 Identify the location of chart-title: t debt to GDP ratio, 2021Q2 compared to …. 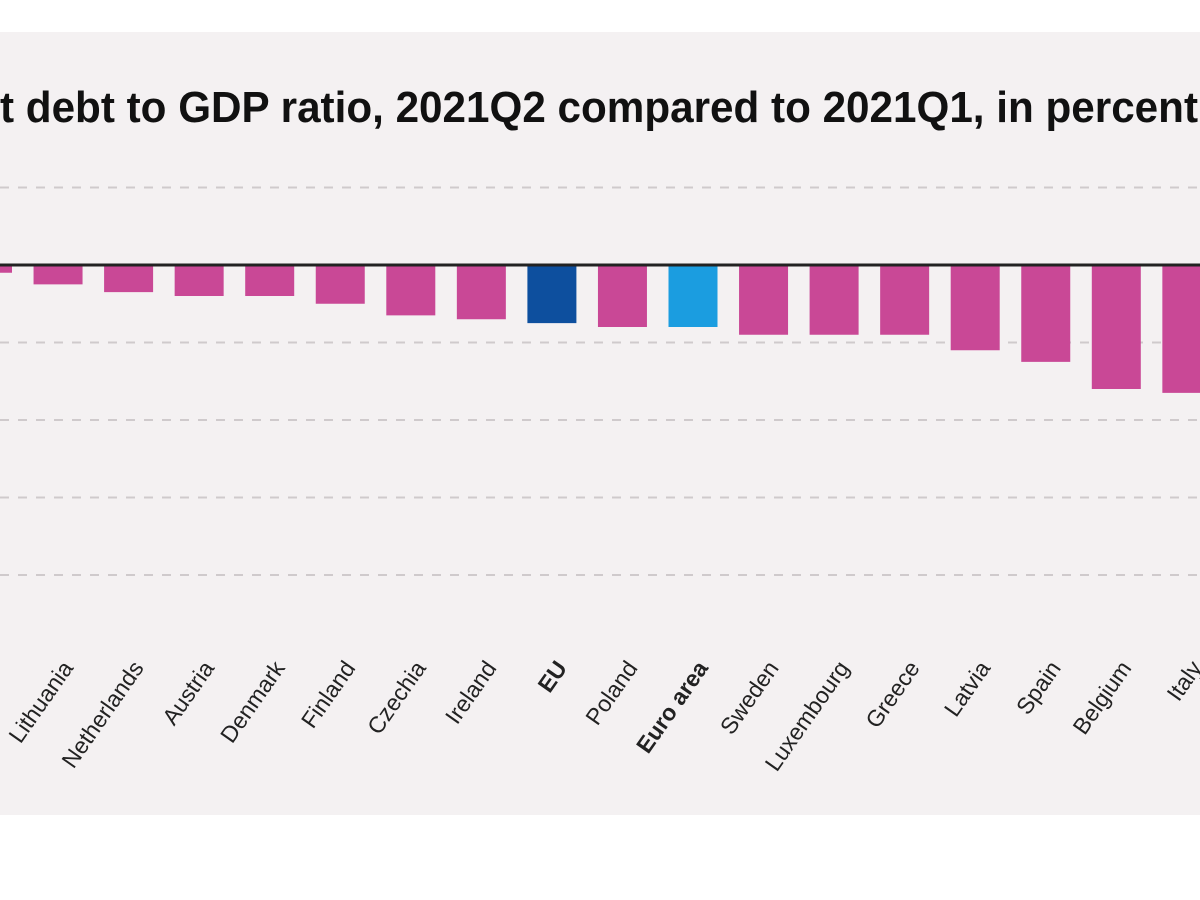
(599, 107).